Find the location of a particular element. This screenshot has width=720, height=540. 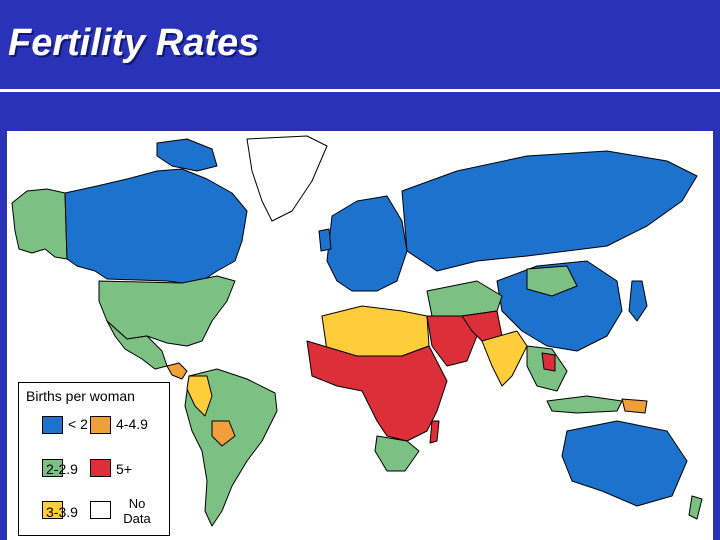

region-canada is located at coordinates (156, 226).